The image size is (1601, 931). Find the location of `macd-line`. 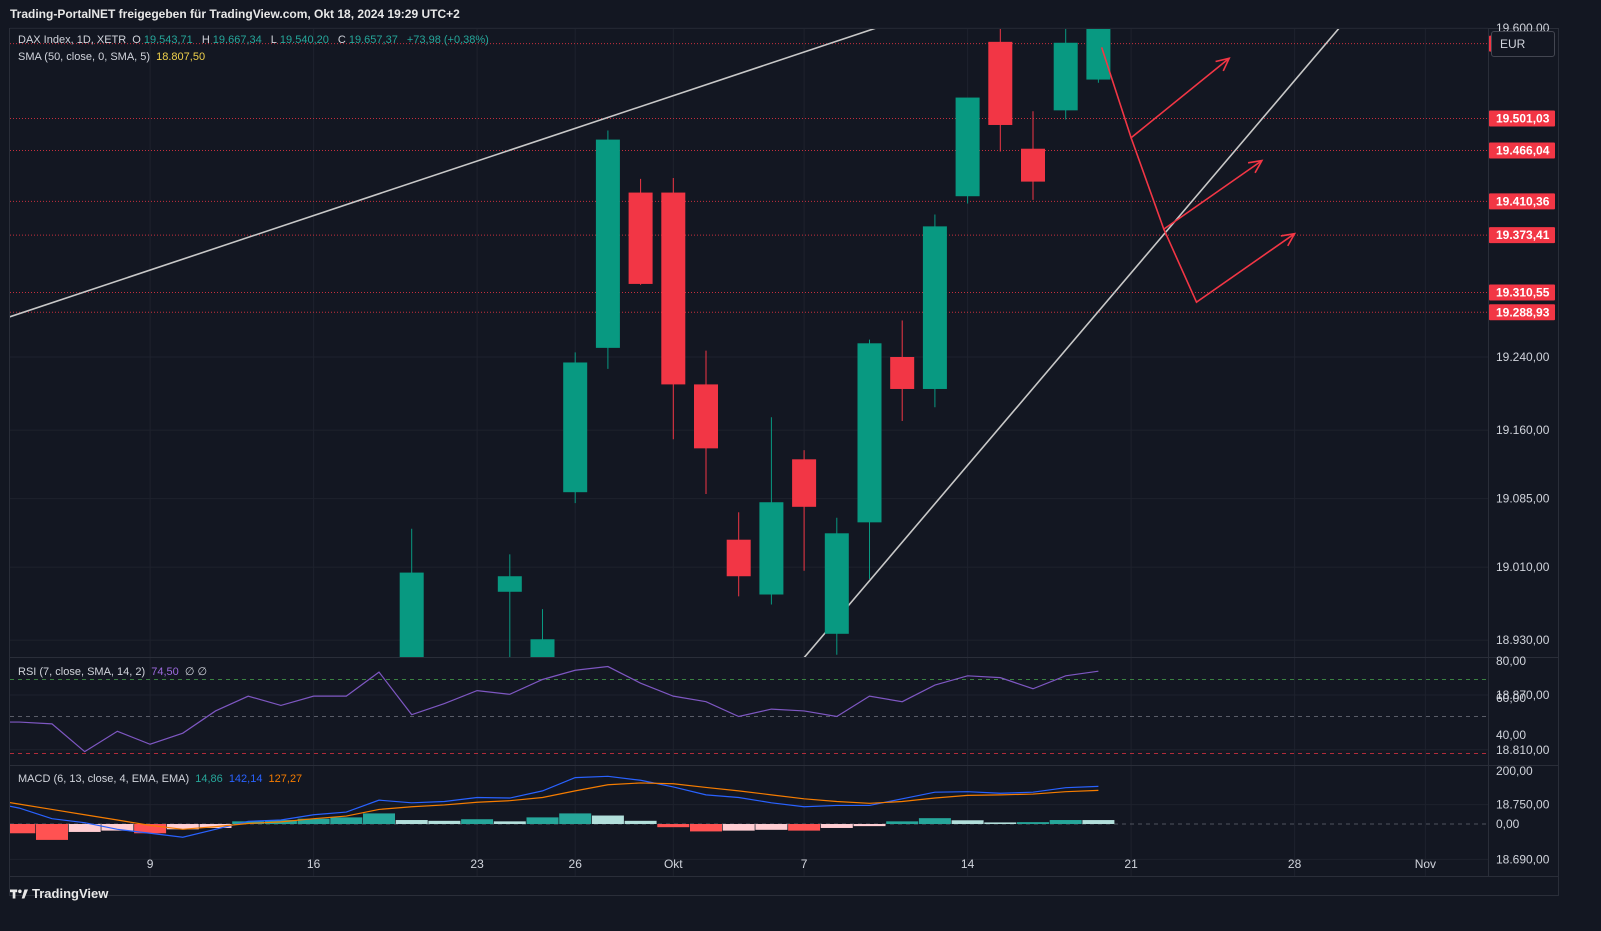

macd-line is located at coordinates (554, 806).